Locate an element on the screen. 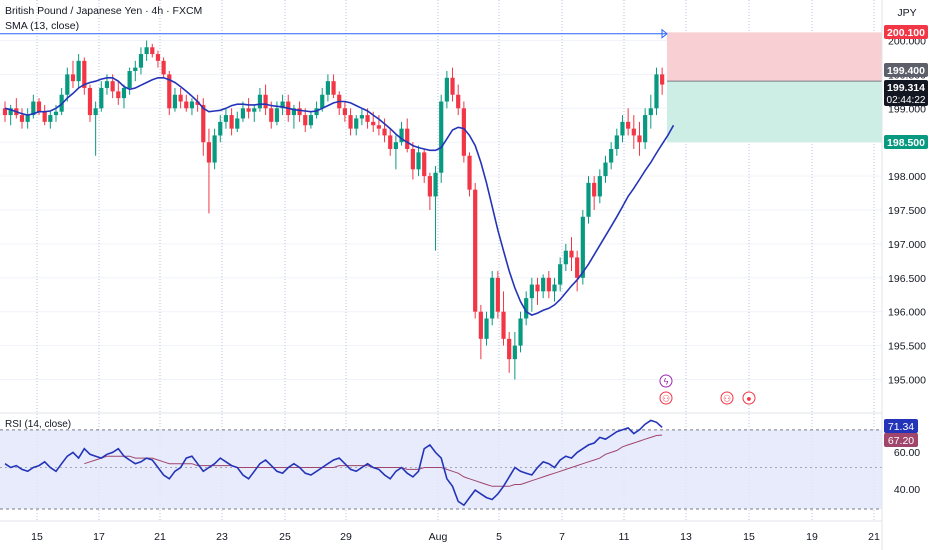 The image size is (932, 550). time-tick-label: Aug is located at coordinates (438, 537).